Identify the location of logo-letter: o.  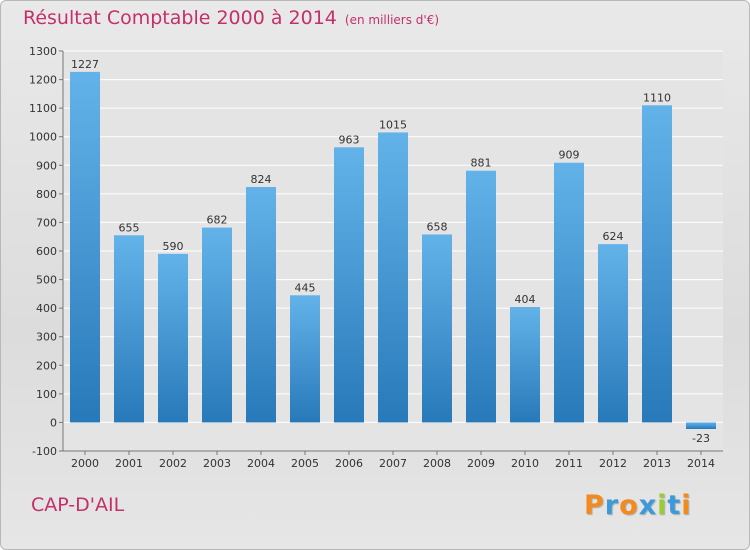
(629, 505).